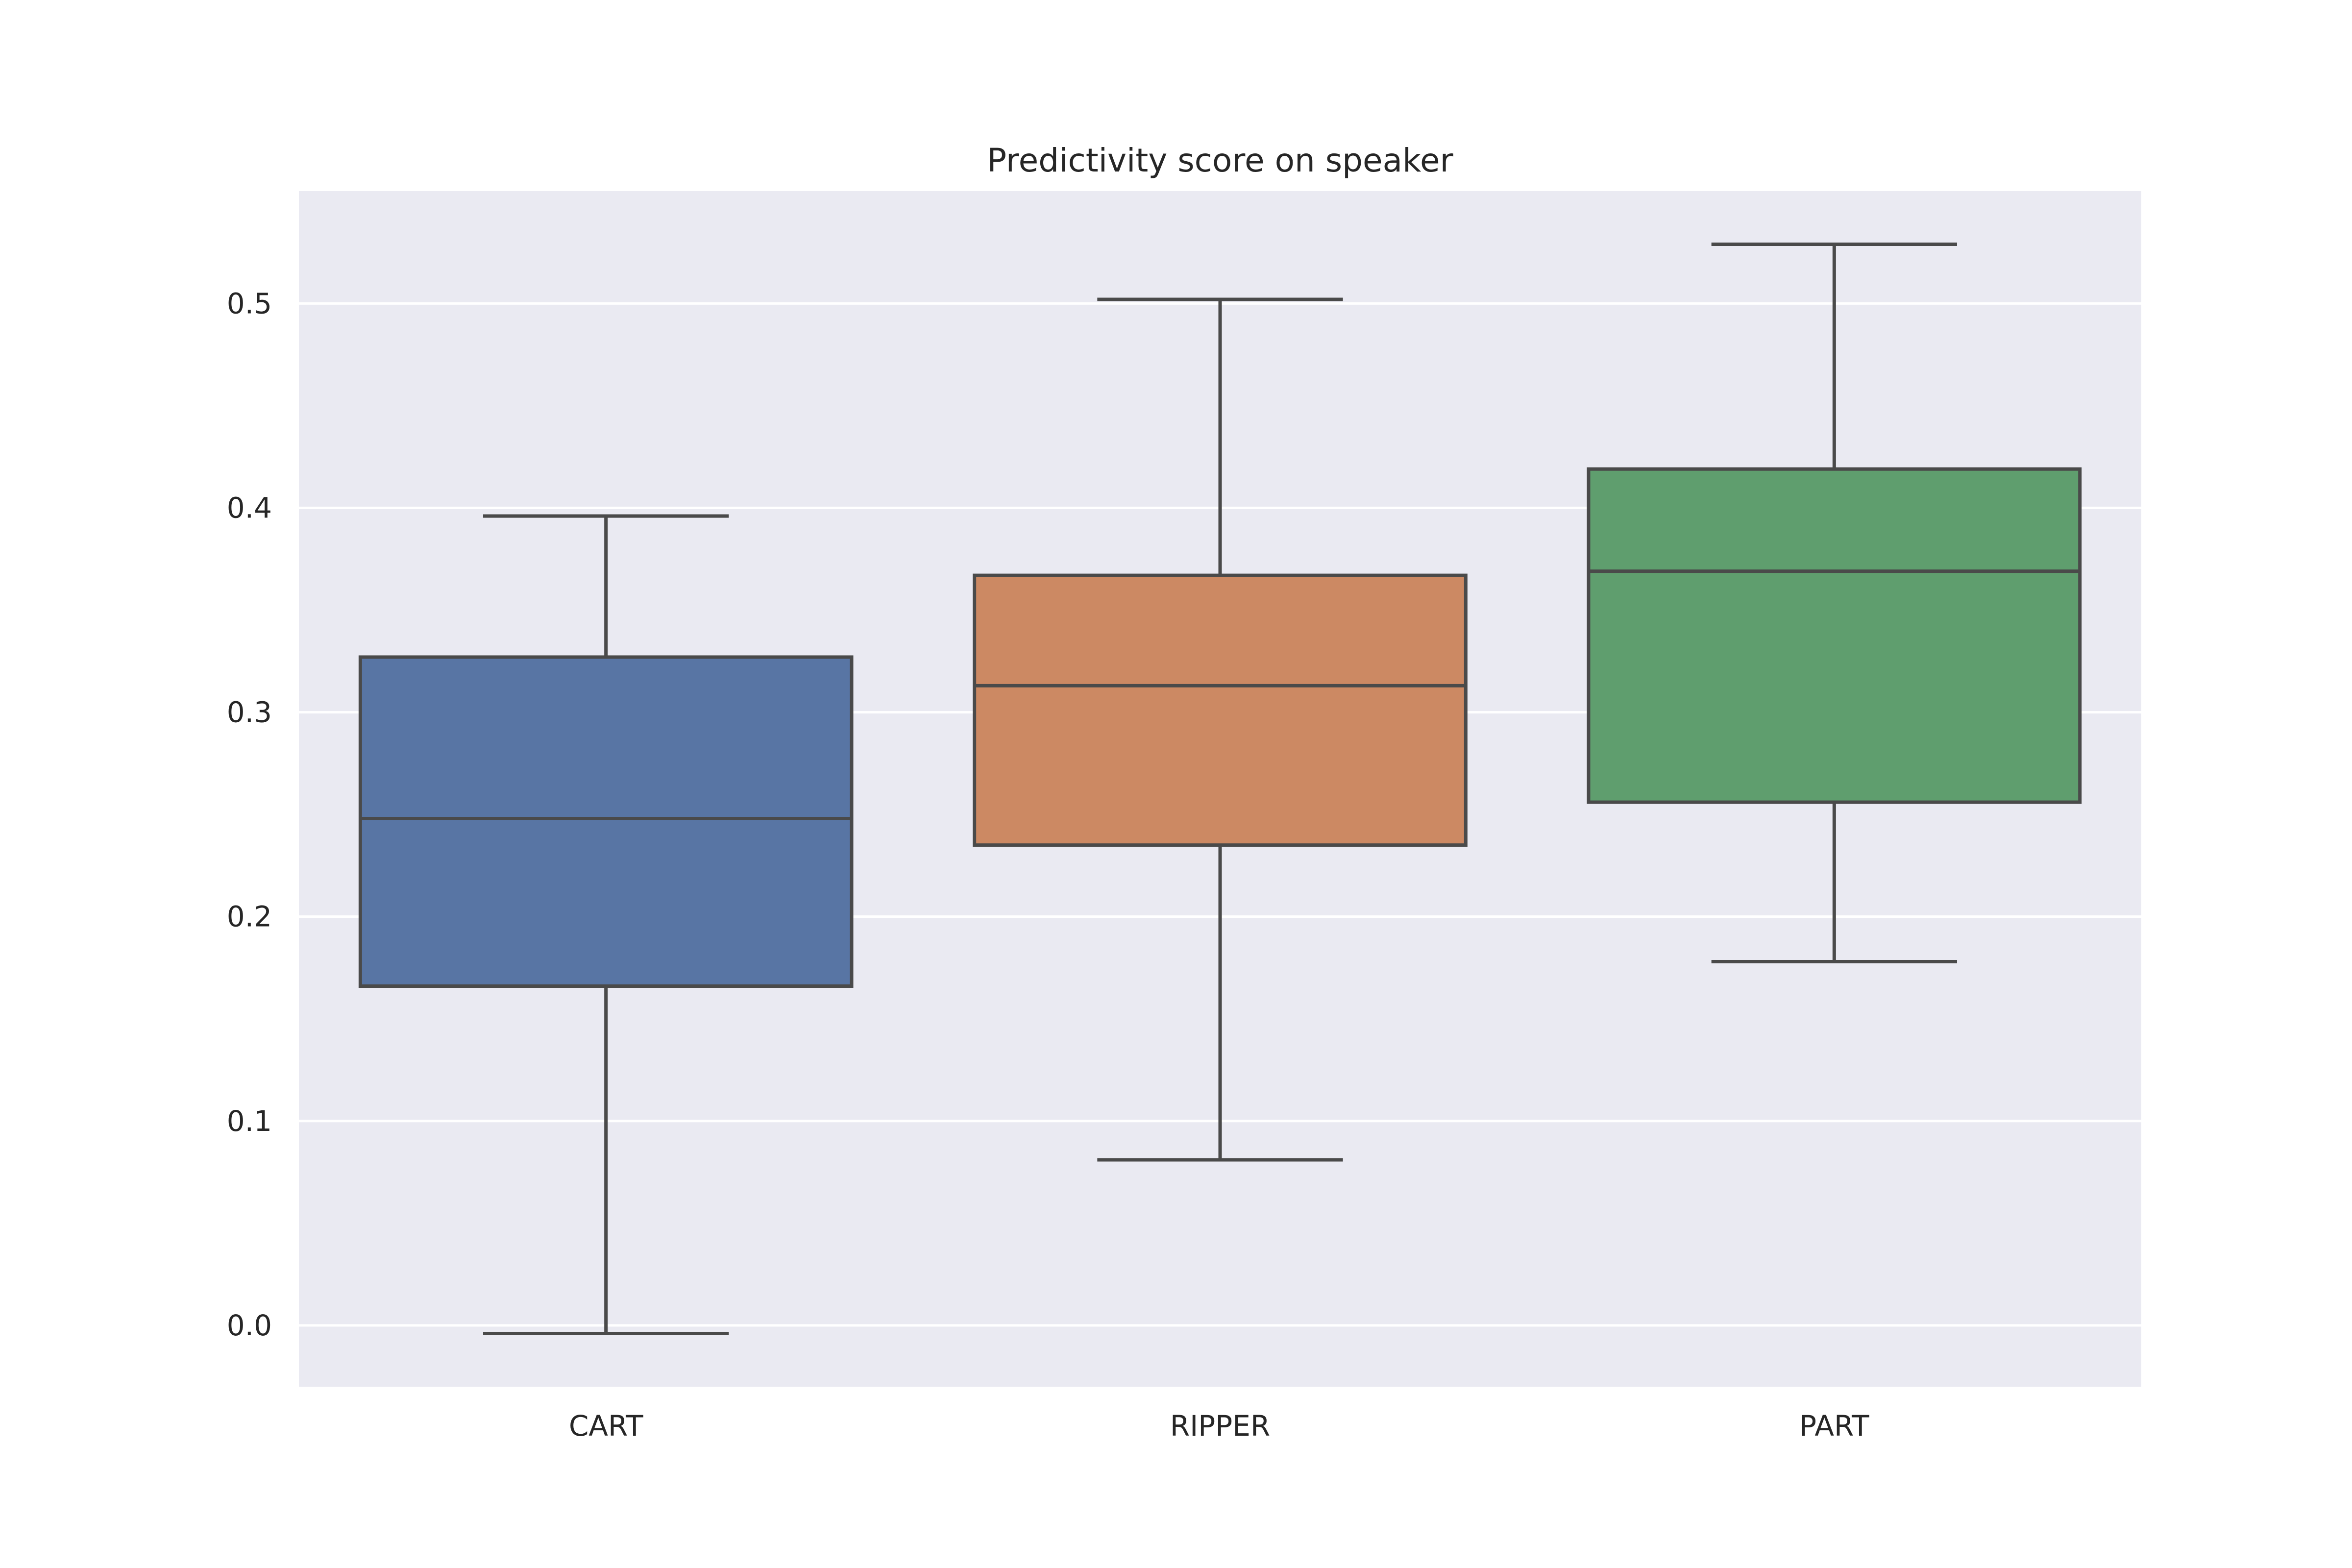 This screenshot has height=1568, width=2352. Describe the element at coordinates (249, 814) in the screenshot. I see `y-axis-tick-labels: 0.0 0.1 0.2 0.3 0.4 0.5` at that location.